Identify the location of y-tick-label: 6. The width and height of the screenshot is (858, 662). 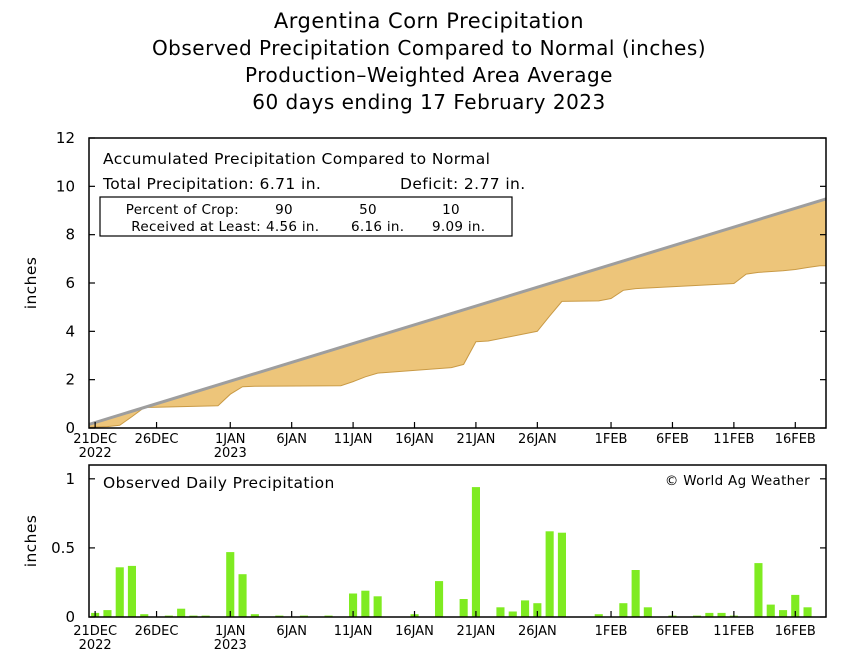
(70, 283).